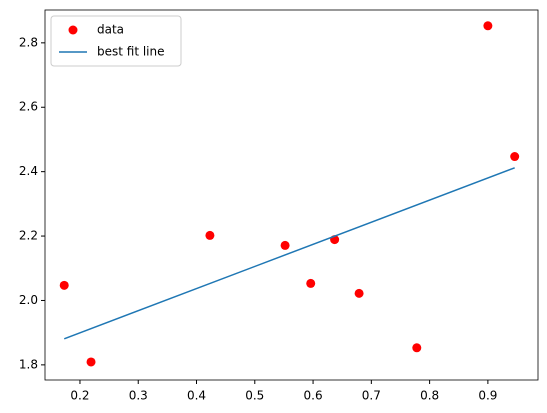  What do you see at coordinates (28, 364) in the screenshot?
I see `y-tick-label: 1.8` at bounding box center [28, 364].